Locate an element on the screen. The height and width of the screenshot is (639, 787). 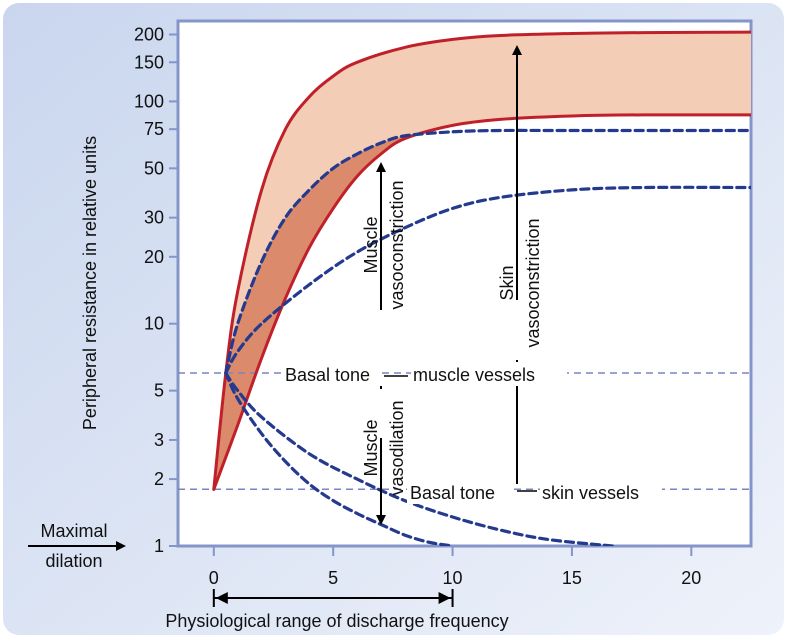
x-tick-label: 0 is located at coordinates (214, 578).